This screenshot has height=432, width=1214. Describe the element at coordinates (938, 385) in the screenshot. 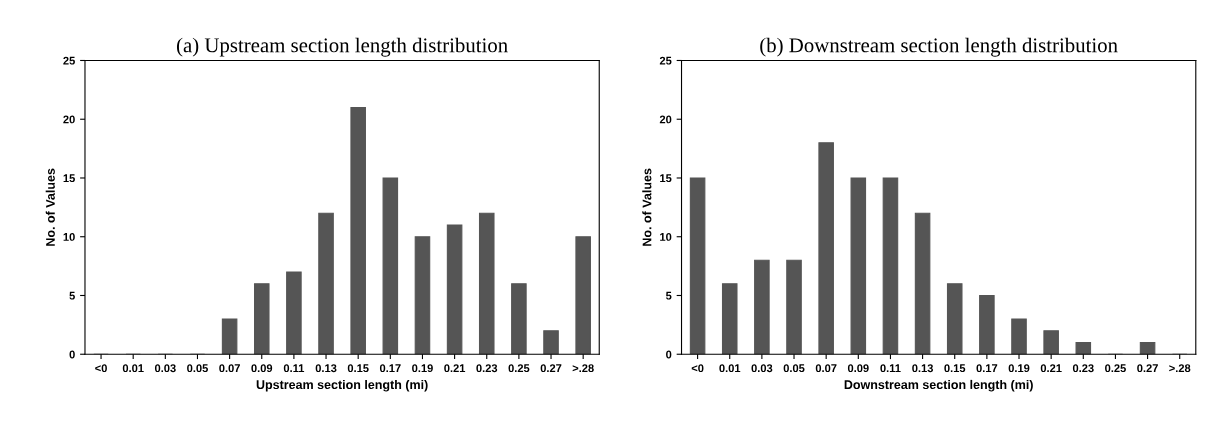

I see `x-axis-title: Downstream section length (mi)` at that location.